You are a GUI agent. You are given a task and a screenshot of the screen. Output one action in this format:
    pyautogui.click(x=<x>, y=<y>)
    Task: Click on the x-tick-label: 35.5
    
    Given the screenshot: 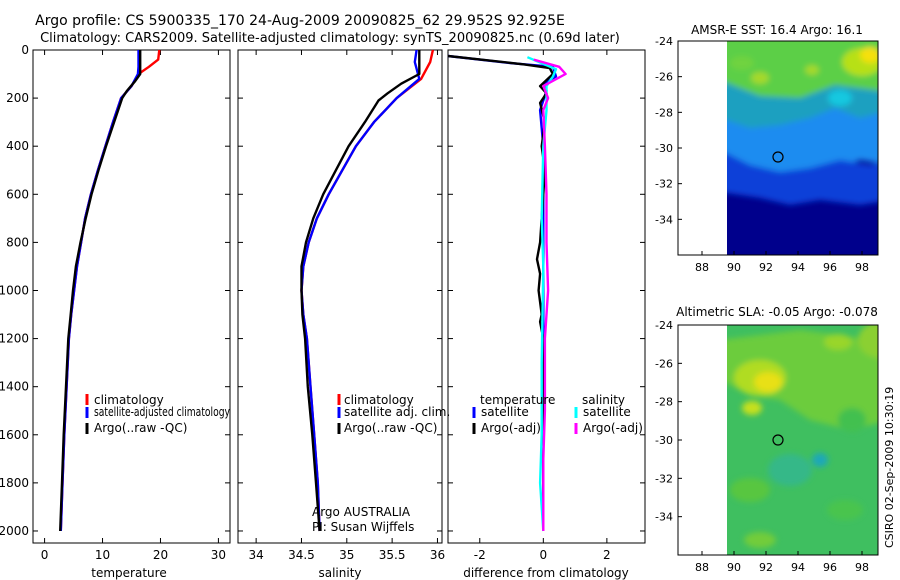 What is the action you would take?
    pyautogui.click(x=392, y=555)
    